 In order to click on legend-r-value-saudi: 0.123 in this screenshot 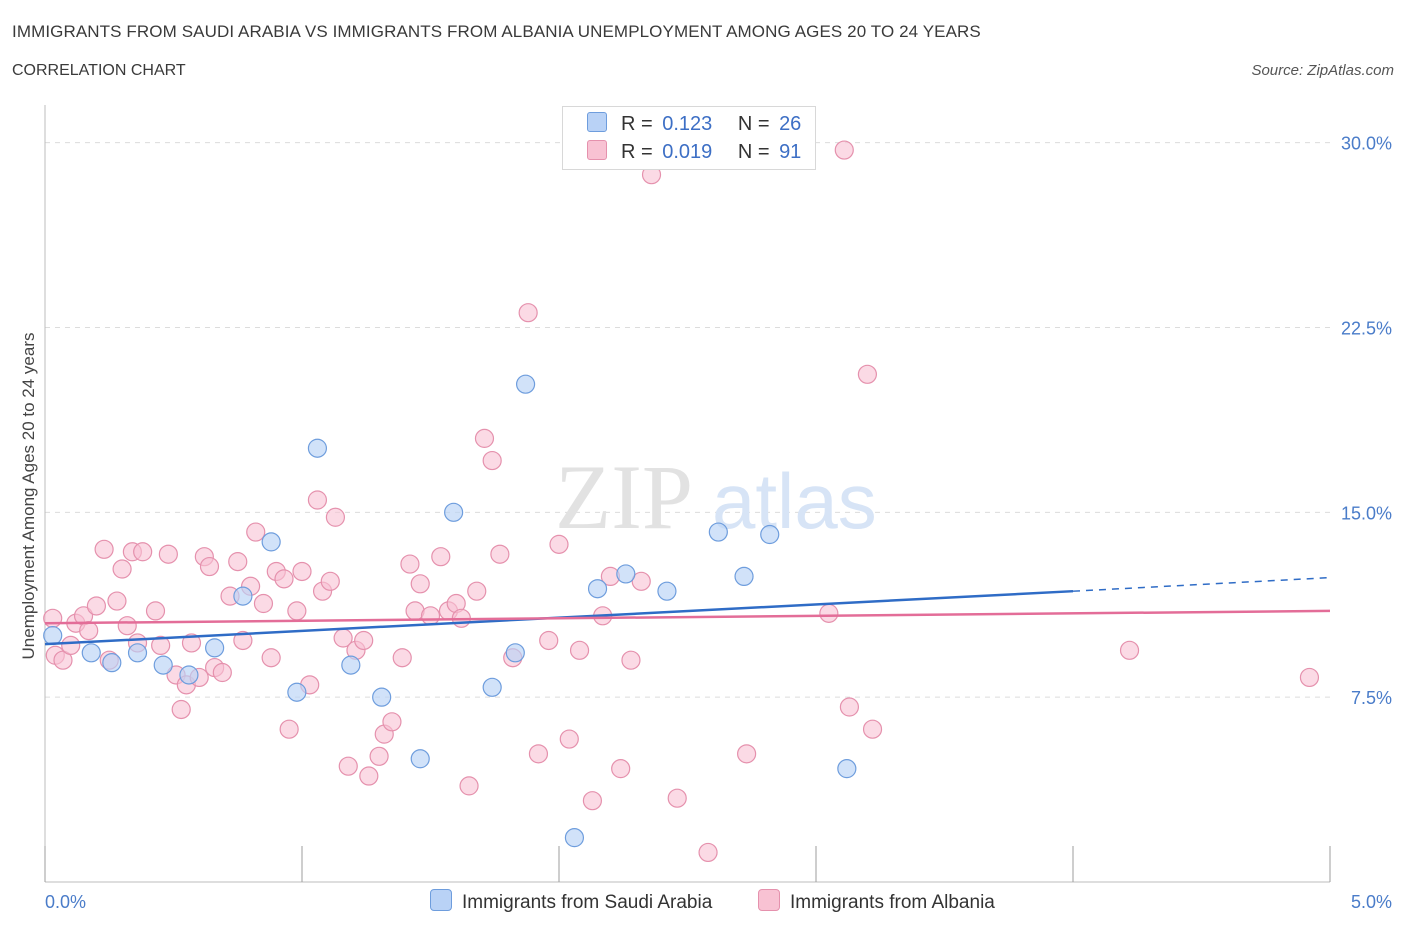, I will do `click(687, 124)`.